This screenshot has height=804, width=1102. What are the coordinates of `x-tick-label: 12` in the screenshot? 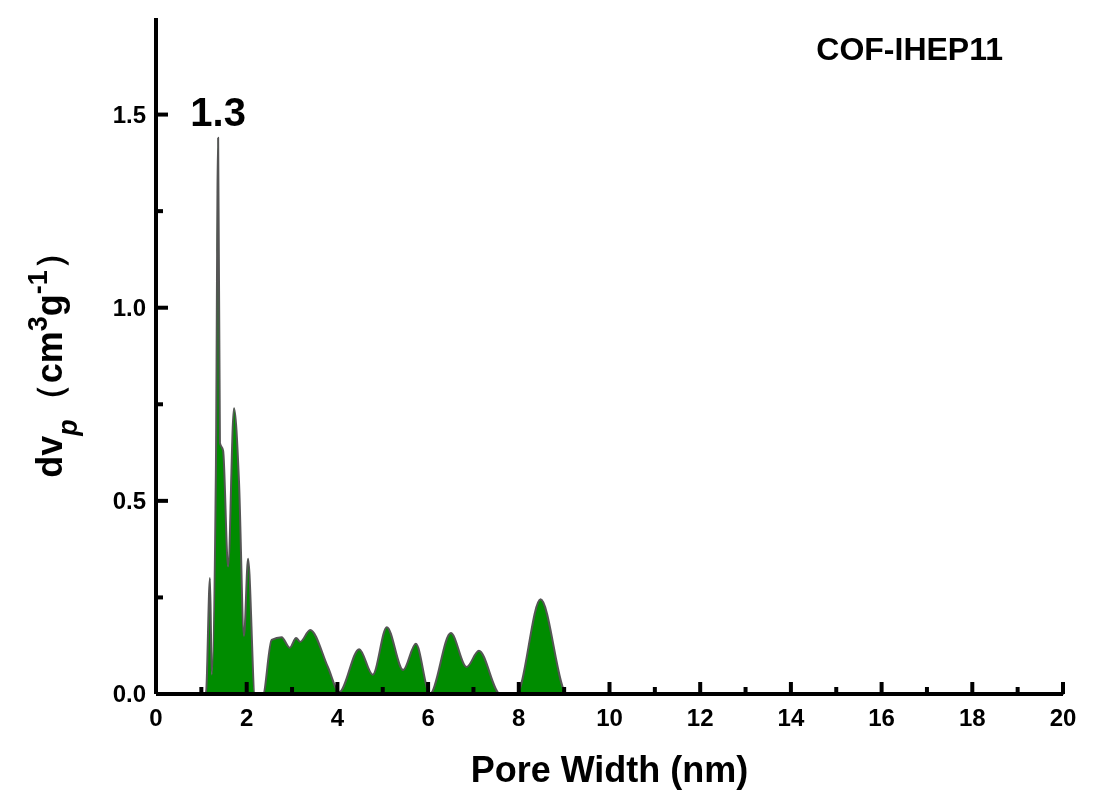 It's located at (700, 717).